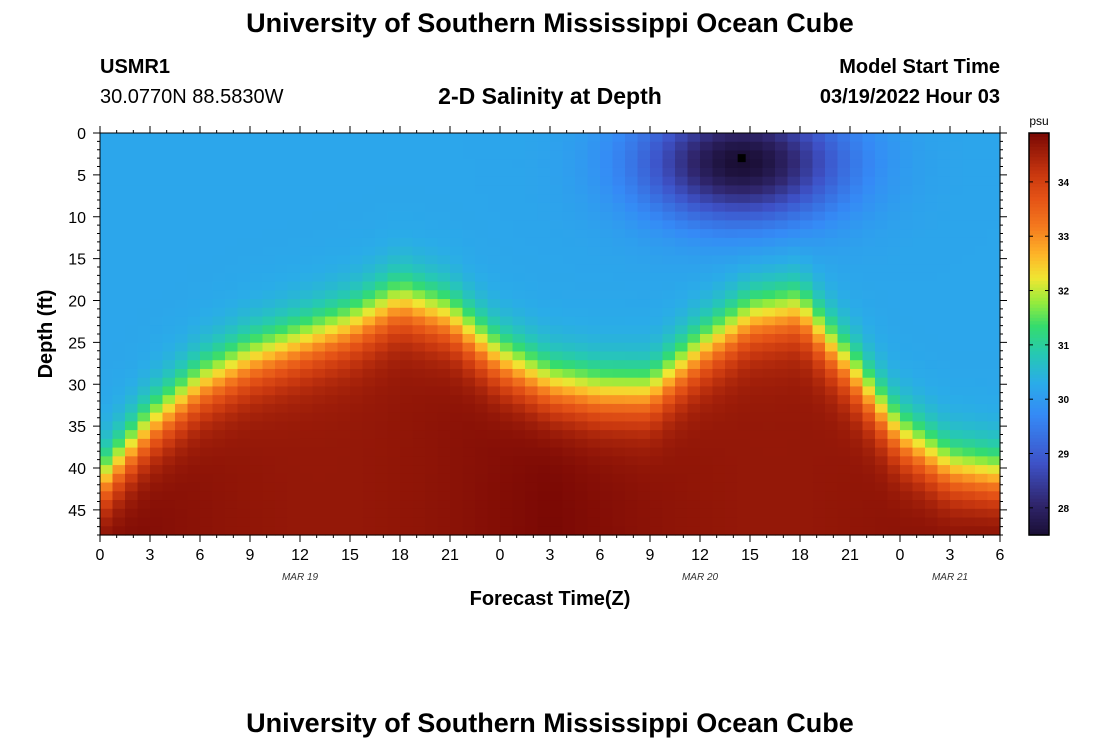 Image resolution: width=1100 pixels, height=750 pixels. What do you see at coordinates (46, 334) in the screenshot?
I see `y-axis-label: Depth (ft)` at bounding box center [46, 334].